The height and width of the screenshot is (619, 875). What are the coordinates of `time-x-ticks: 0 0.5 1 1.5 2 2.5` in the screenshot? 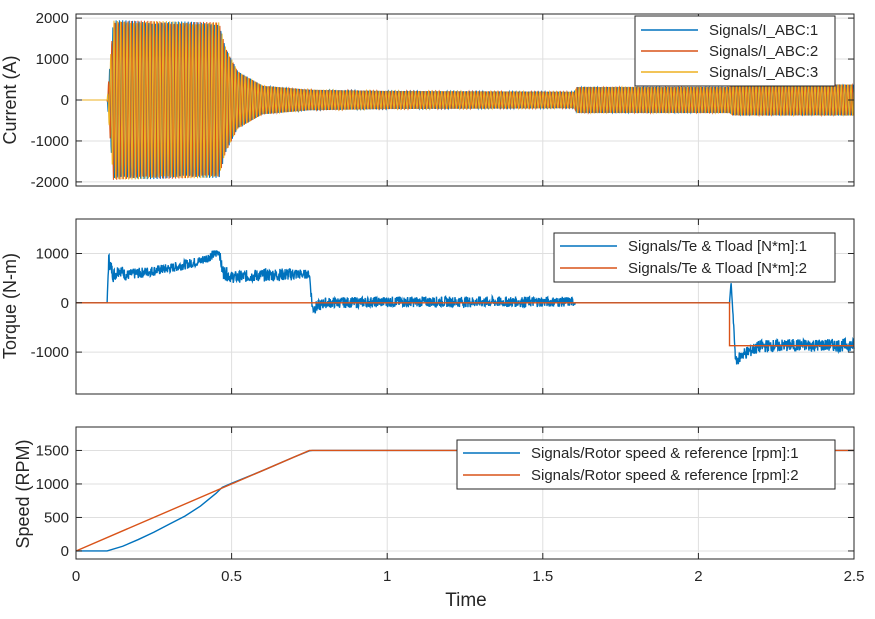 It's located at (468, 576).